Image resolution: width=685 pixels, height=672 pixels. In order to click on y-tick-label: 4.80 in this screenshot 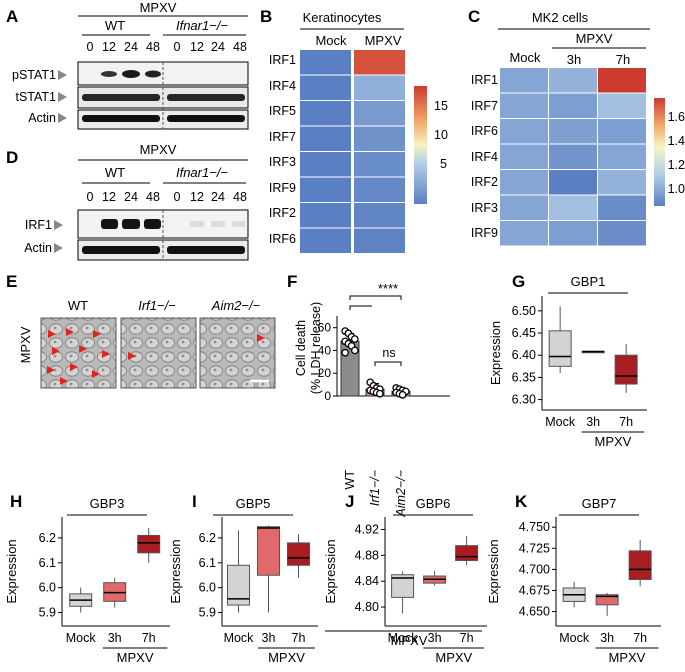, I will do `click(367, 607)`.